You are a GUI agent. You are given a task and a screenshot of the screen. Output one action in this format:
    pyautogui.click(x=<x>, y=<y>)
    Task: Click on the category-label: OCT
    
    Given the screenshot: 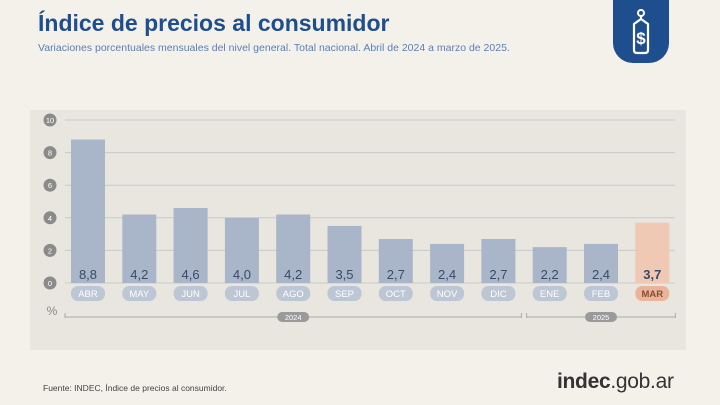 What is the action you would take?
    pyautogui.click(x=396, y=294)
    